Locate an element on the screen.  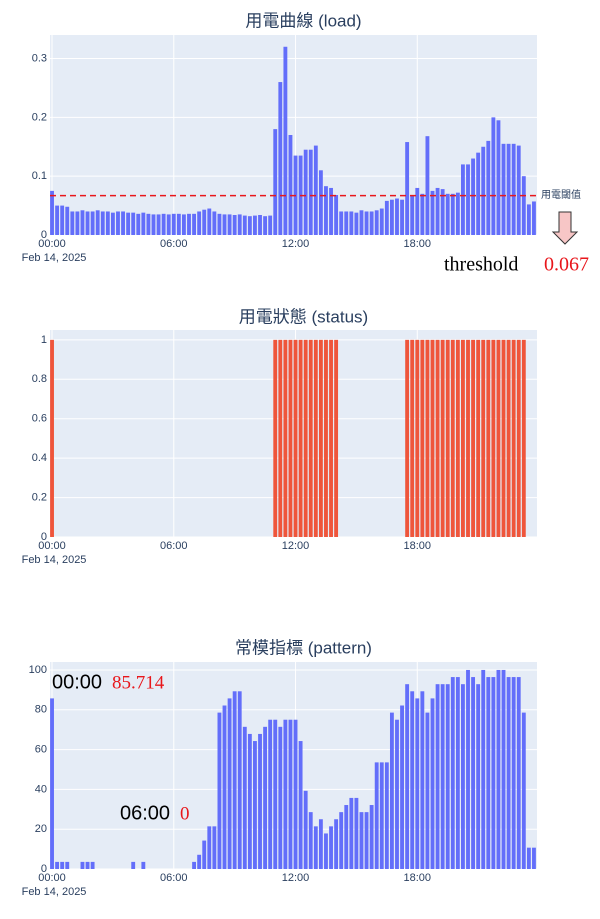
annotation: threshold is located at coordinates (481, 265).